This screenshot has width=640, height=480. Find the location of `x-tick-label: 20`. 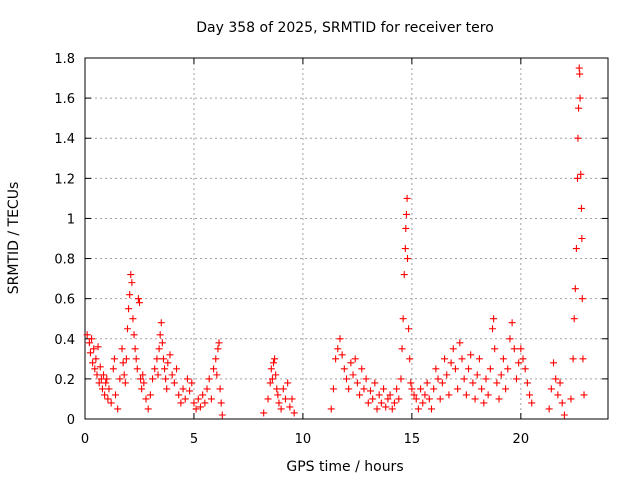

x-tick-label: 20 is located at coordinates (521, 439).